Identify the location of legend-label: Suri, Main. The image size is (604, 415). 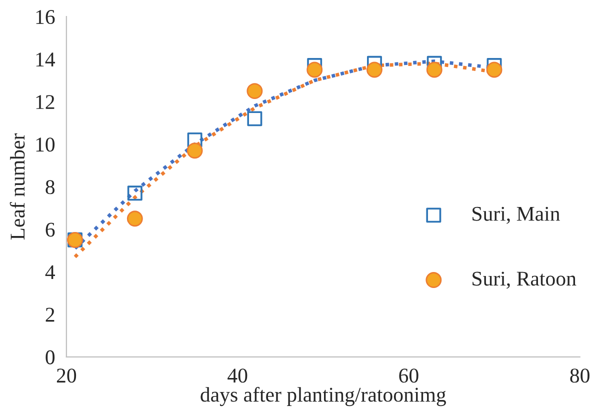
(516, 215).